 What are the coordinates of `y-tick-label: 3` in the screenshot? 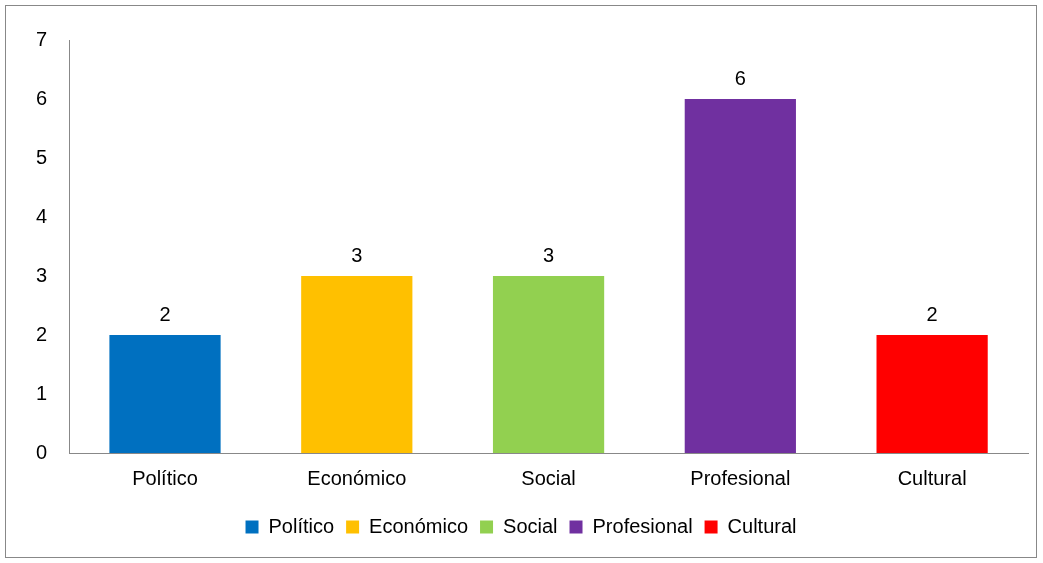 It's located at (42, 274).